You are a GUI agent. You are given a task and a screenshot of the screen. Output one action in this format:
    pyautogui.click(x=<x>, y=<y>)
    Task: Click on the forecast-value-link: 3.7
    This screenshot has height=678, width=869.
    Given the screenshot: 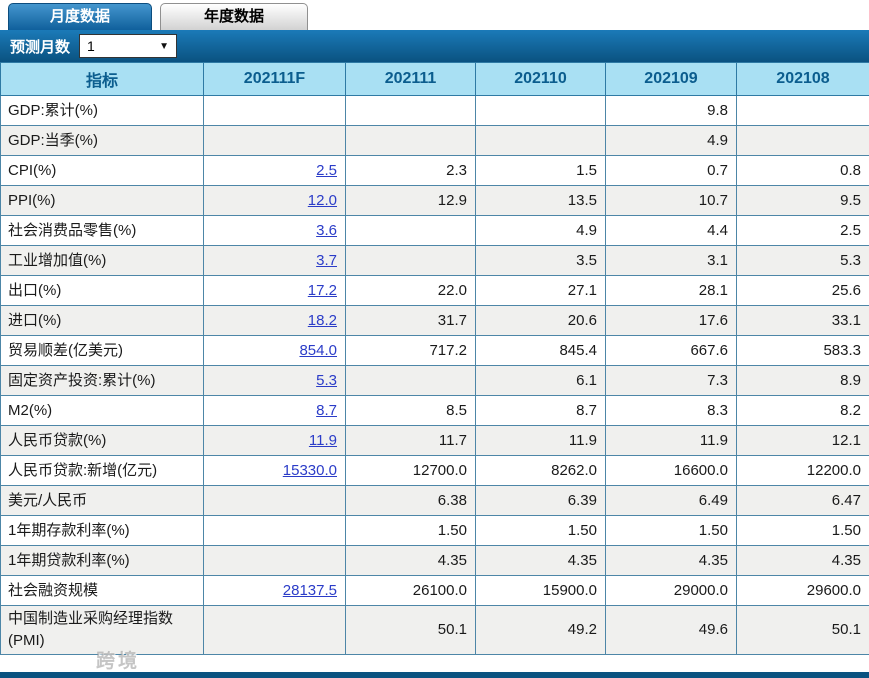 What is the action you would take?
    pyautogui.click(x=326, y=260)
    